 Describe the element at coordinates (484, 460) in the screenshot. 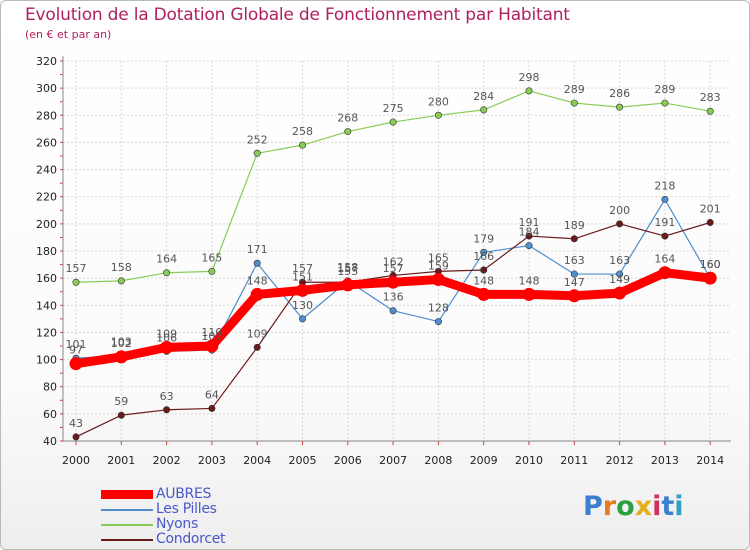

I see `x-tick-label: 2009` at that location.